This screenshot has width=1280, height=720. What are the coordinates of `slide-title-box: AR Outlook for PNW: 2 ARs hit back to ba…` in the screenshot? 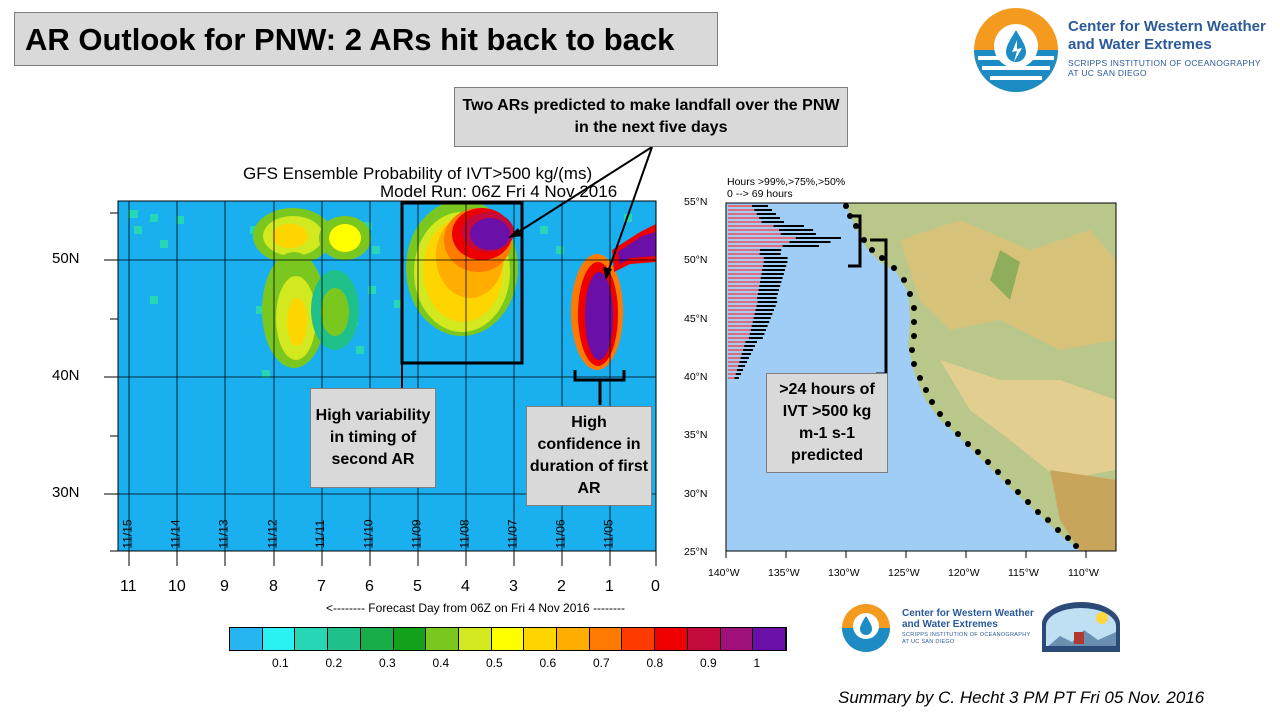 It's located at (366, 39).